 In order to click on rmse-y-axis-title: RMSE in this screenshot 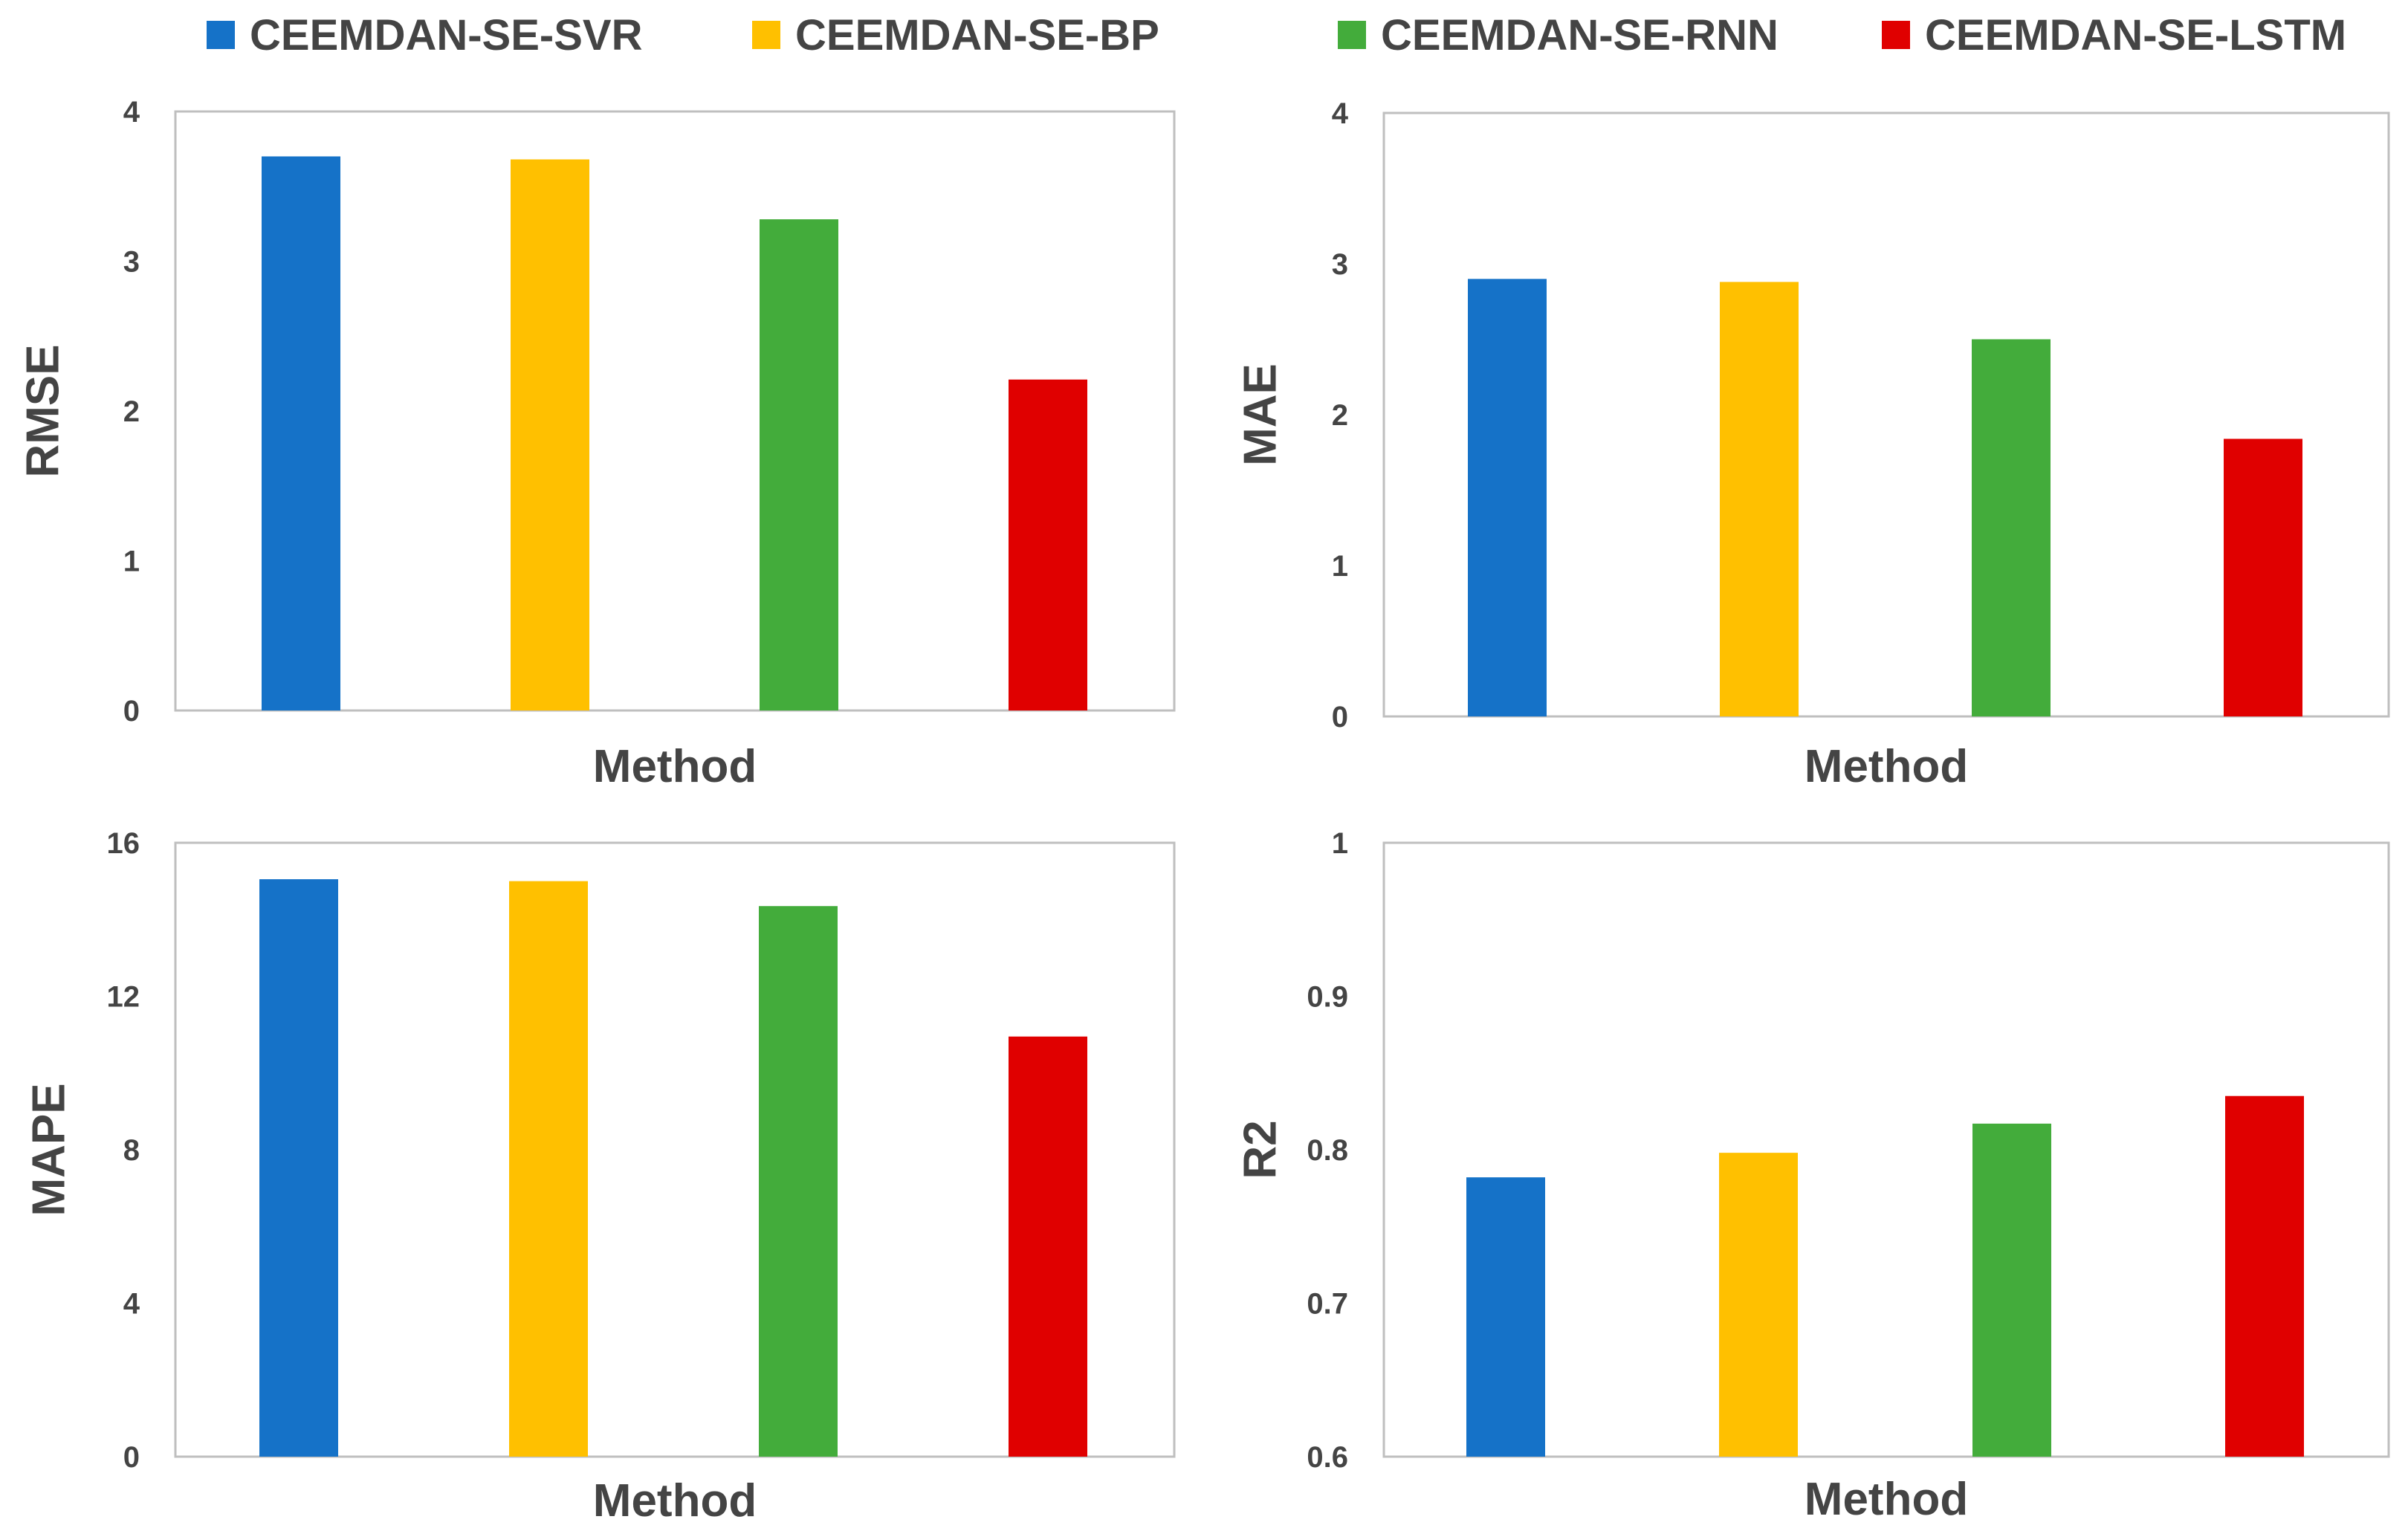, I will do `click(43, 410)`.